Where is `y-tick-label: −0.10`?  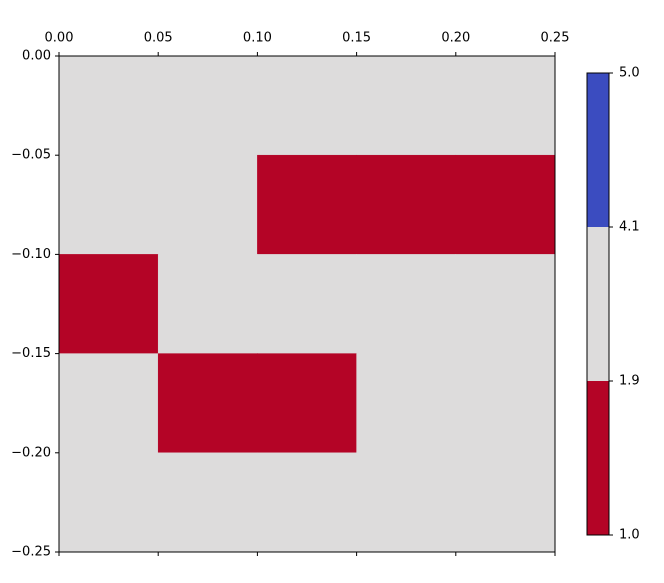 y-tick-label: −0.10 is located at coordinates (31, 254).